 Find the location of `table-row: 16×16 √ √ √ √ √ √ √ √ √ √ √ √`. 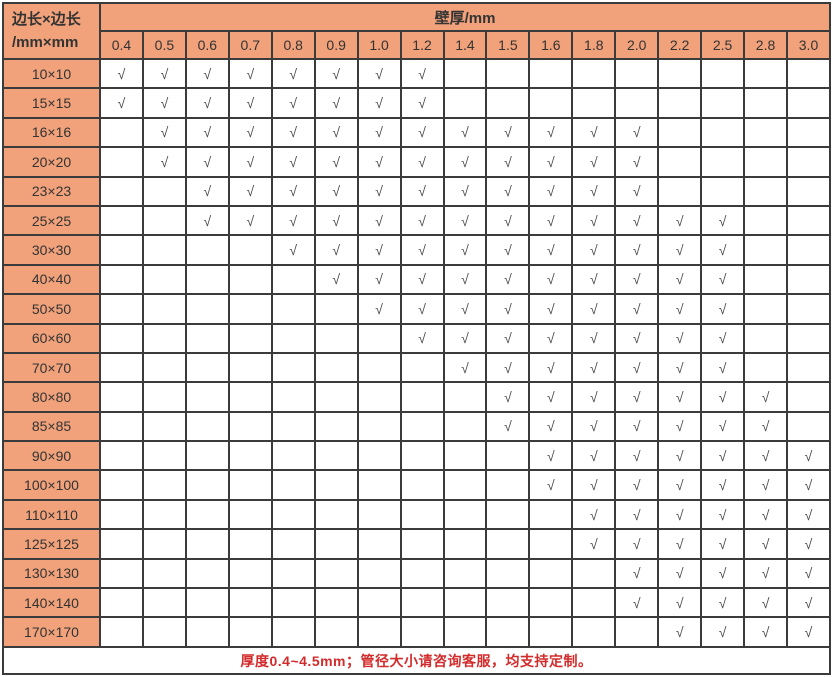

table-row: 16×16 √ √ √ √ √ √ √ √ √ √ √ √ is located at coordinates (416, 132).